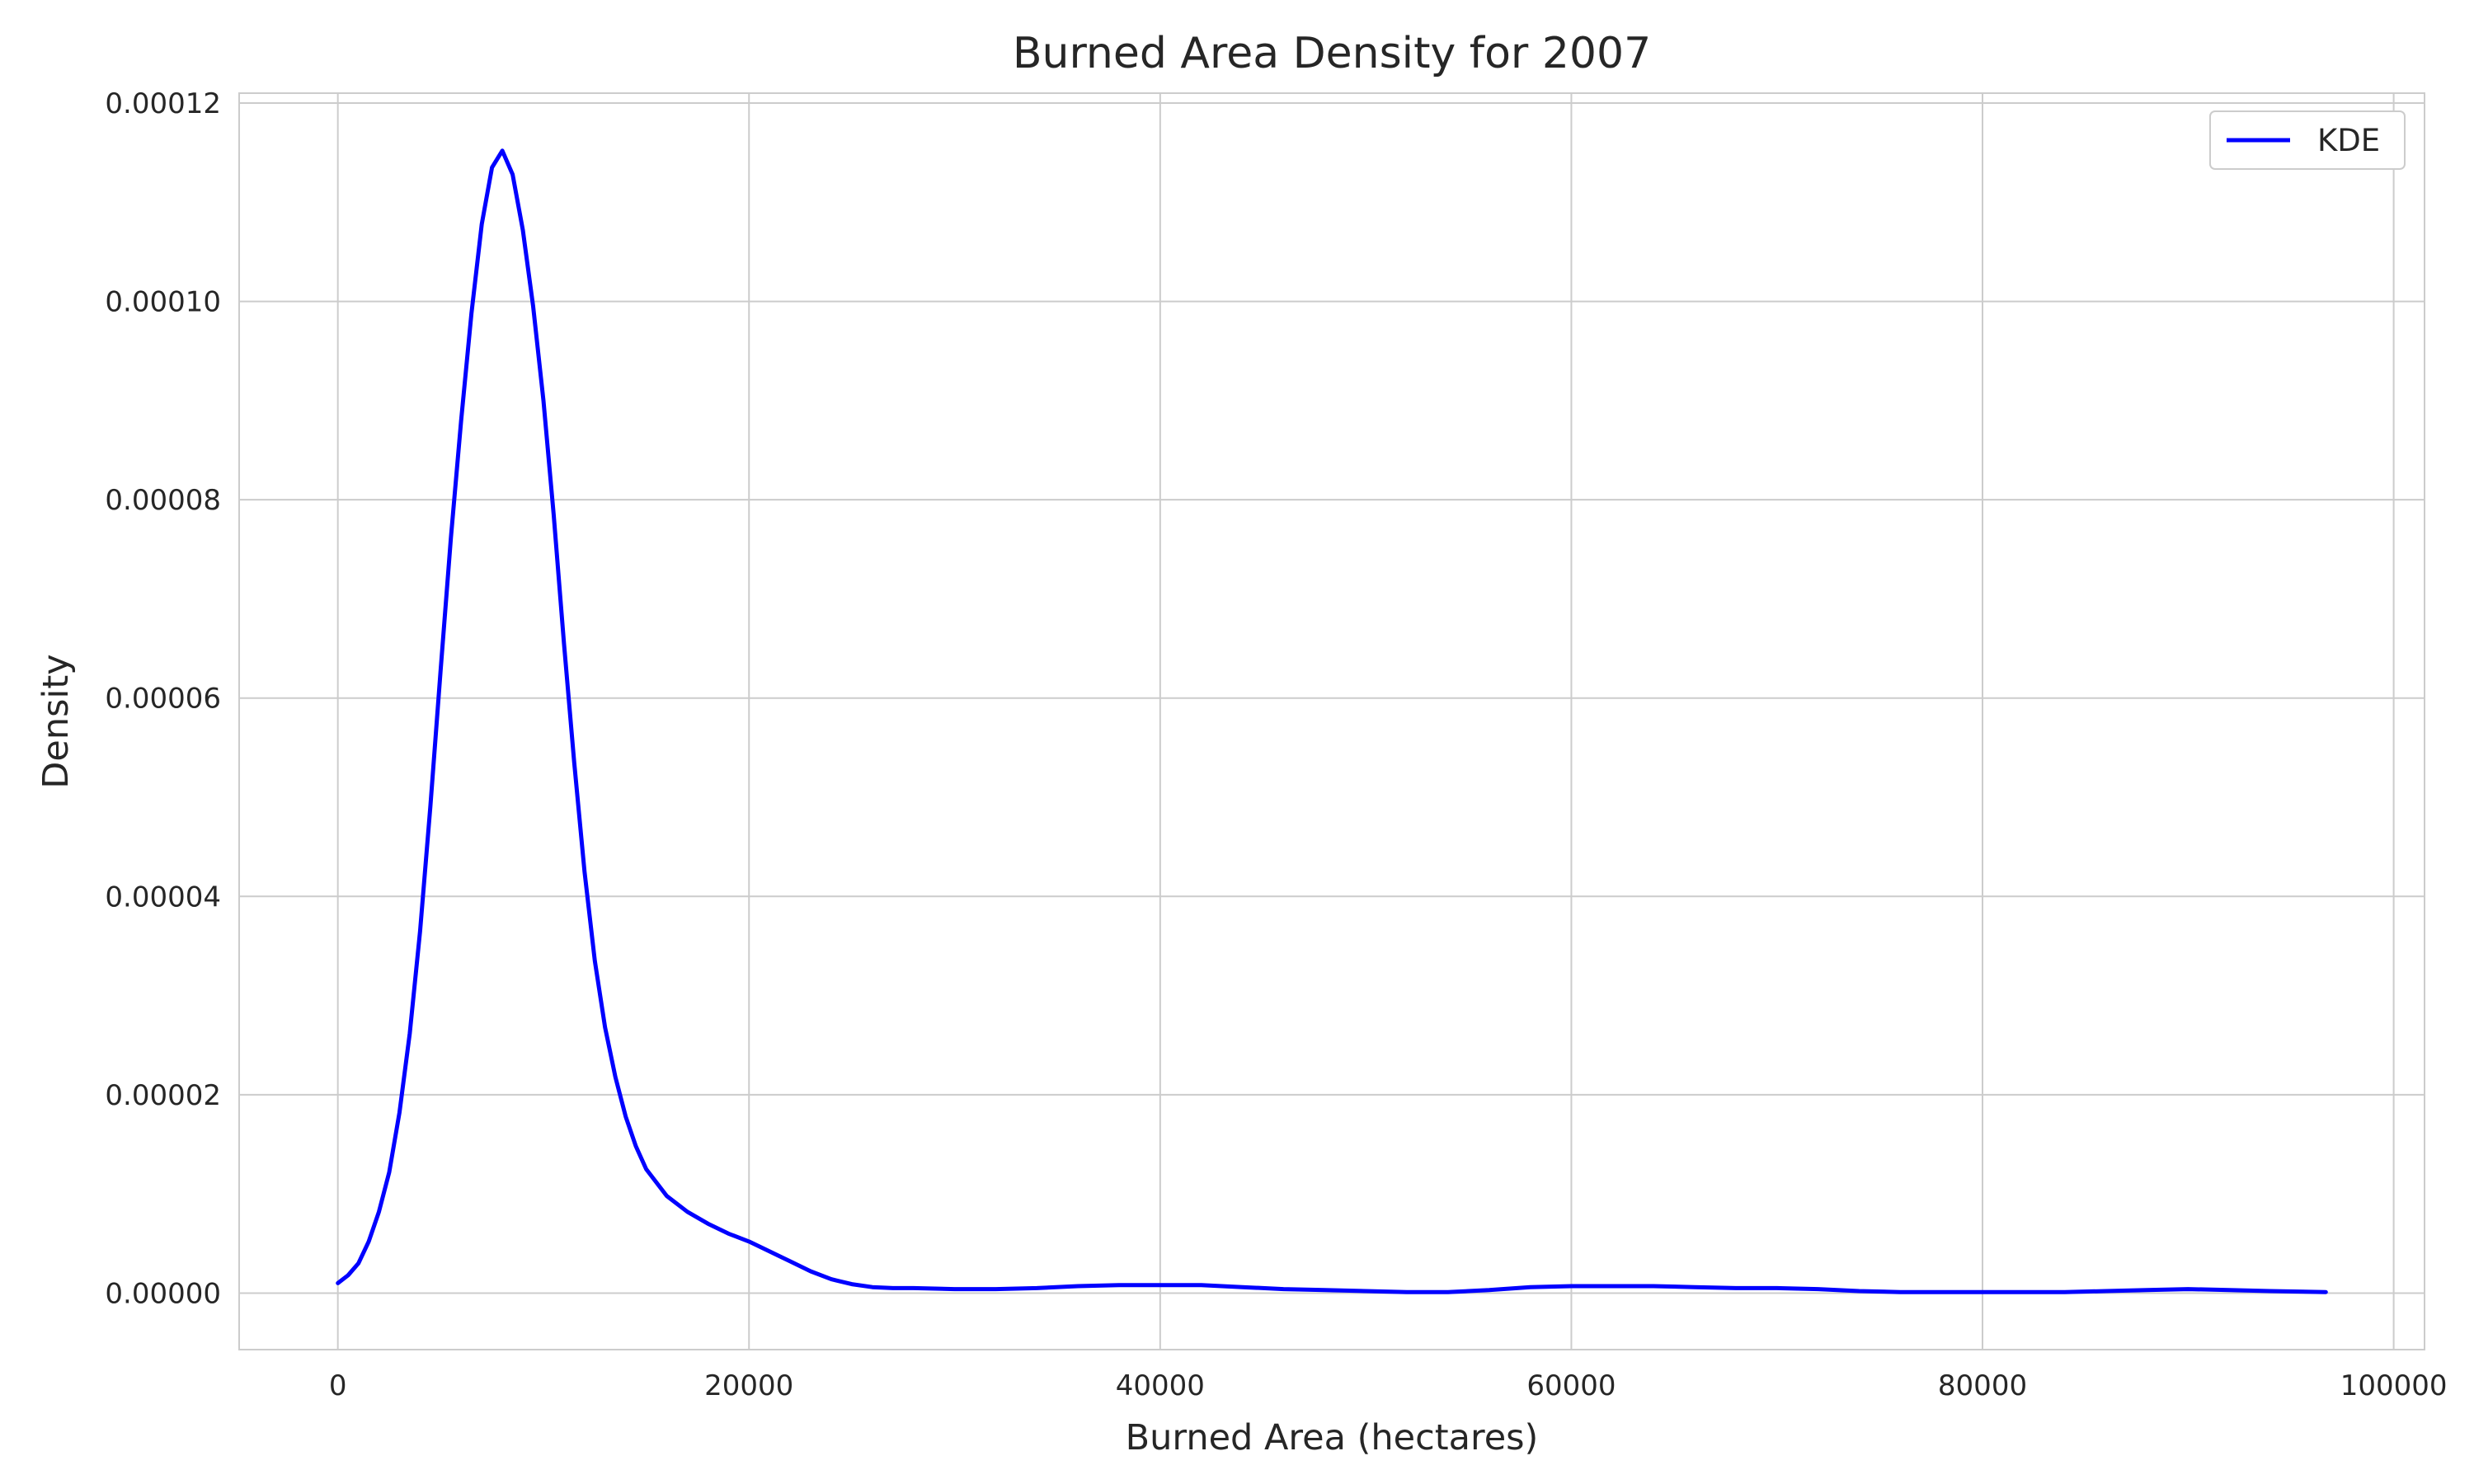  What do you see at coordinates (1332, 54) in the screenshot?
I see `chart-title: Burned Area Density for 2007` at bounding box center [1332, 54].